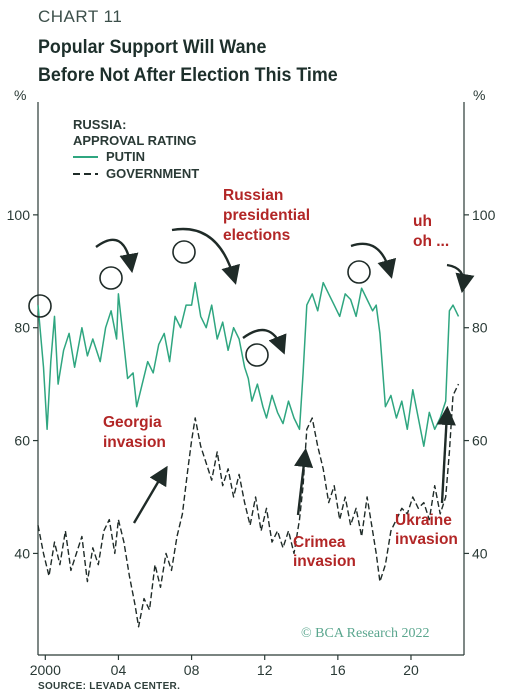 The height and width of the screenshot is (697, 509). Describe the element at coordinates (224, 666) in the screenshot. I see `x-ticks: 2000 04 08 12 16 20` at that location.